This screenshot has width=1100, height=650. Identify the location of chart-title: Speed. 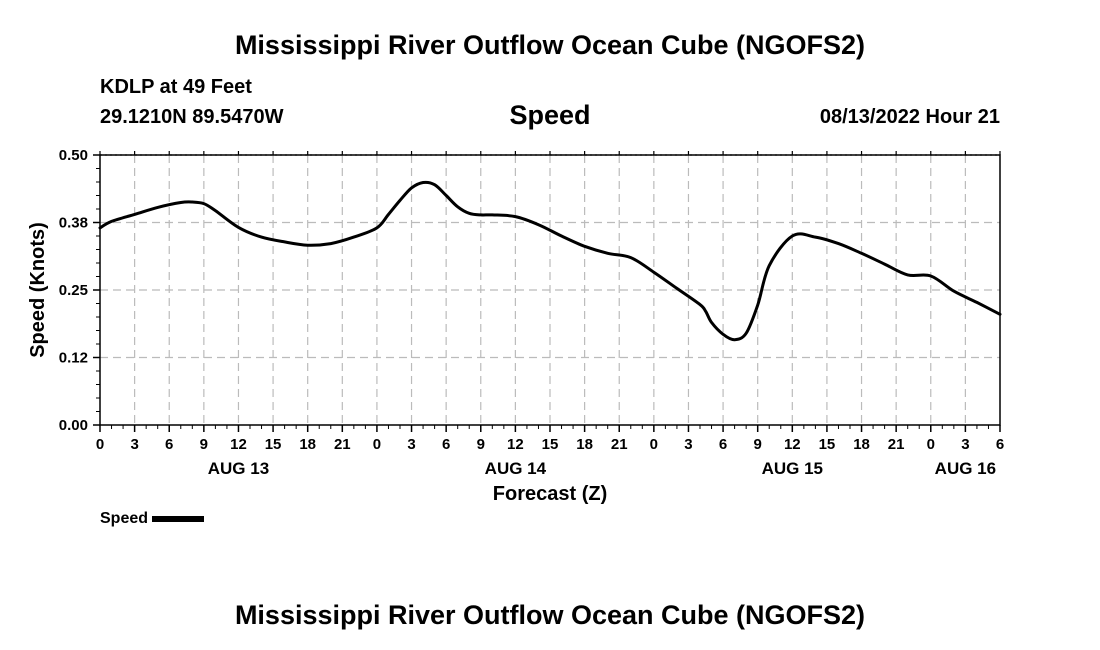
(550, 115).